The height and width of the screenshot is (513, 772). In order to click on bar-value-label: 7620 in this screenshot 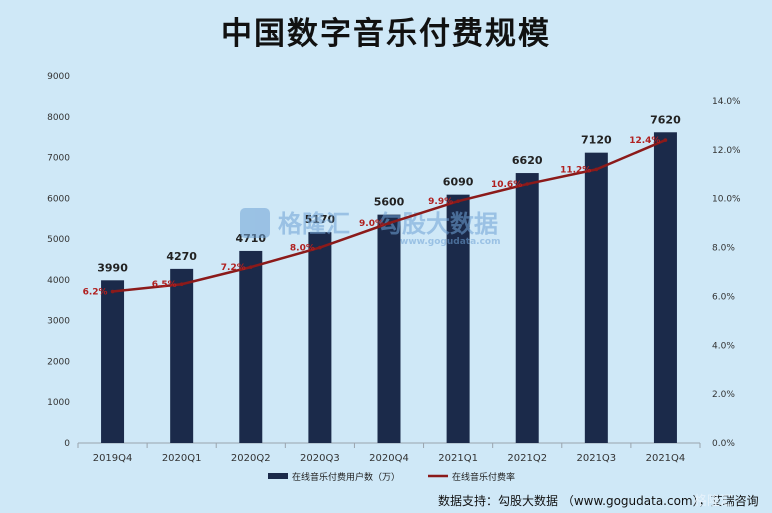, I will do `click(665, 119)`.